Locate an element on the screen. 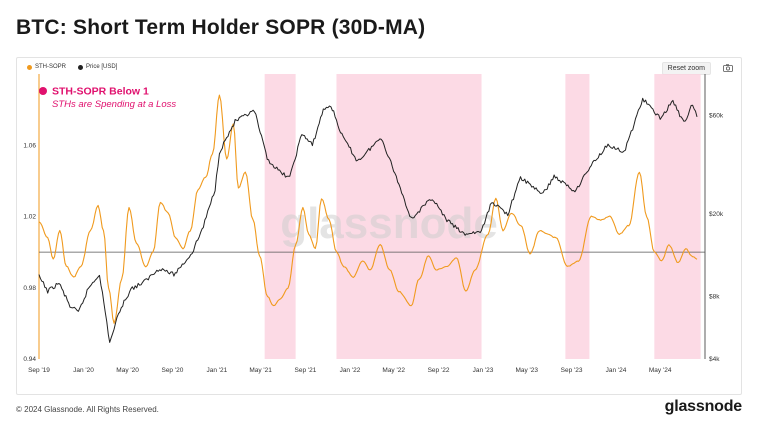  x-tick-label-10: Jan '23 is located at coordinates (483, 370).